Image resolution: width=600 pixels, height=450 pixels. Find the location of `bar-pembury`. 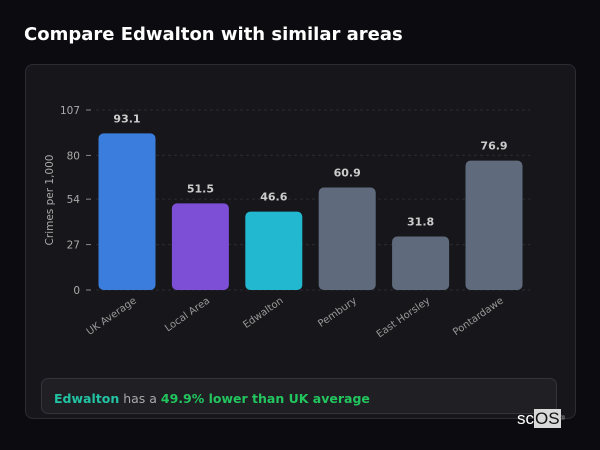

bar-pembury is located at coordinates (347, 238).